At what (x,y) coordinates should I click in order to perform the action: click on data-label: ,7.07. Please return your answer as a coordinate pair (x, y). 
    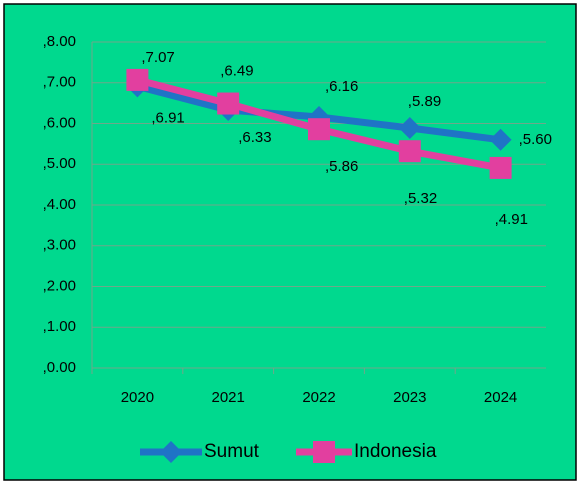
    Looking at the image, I should click on (157, 57).